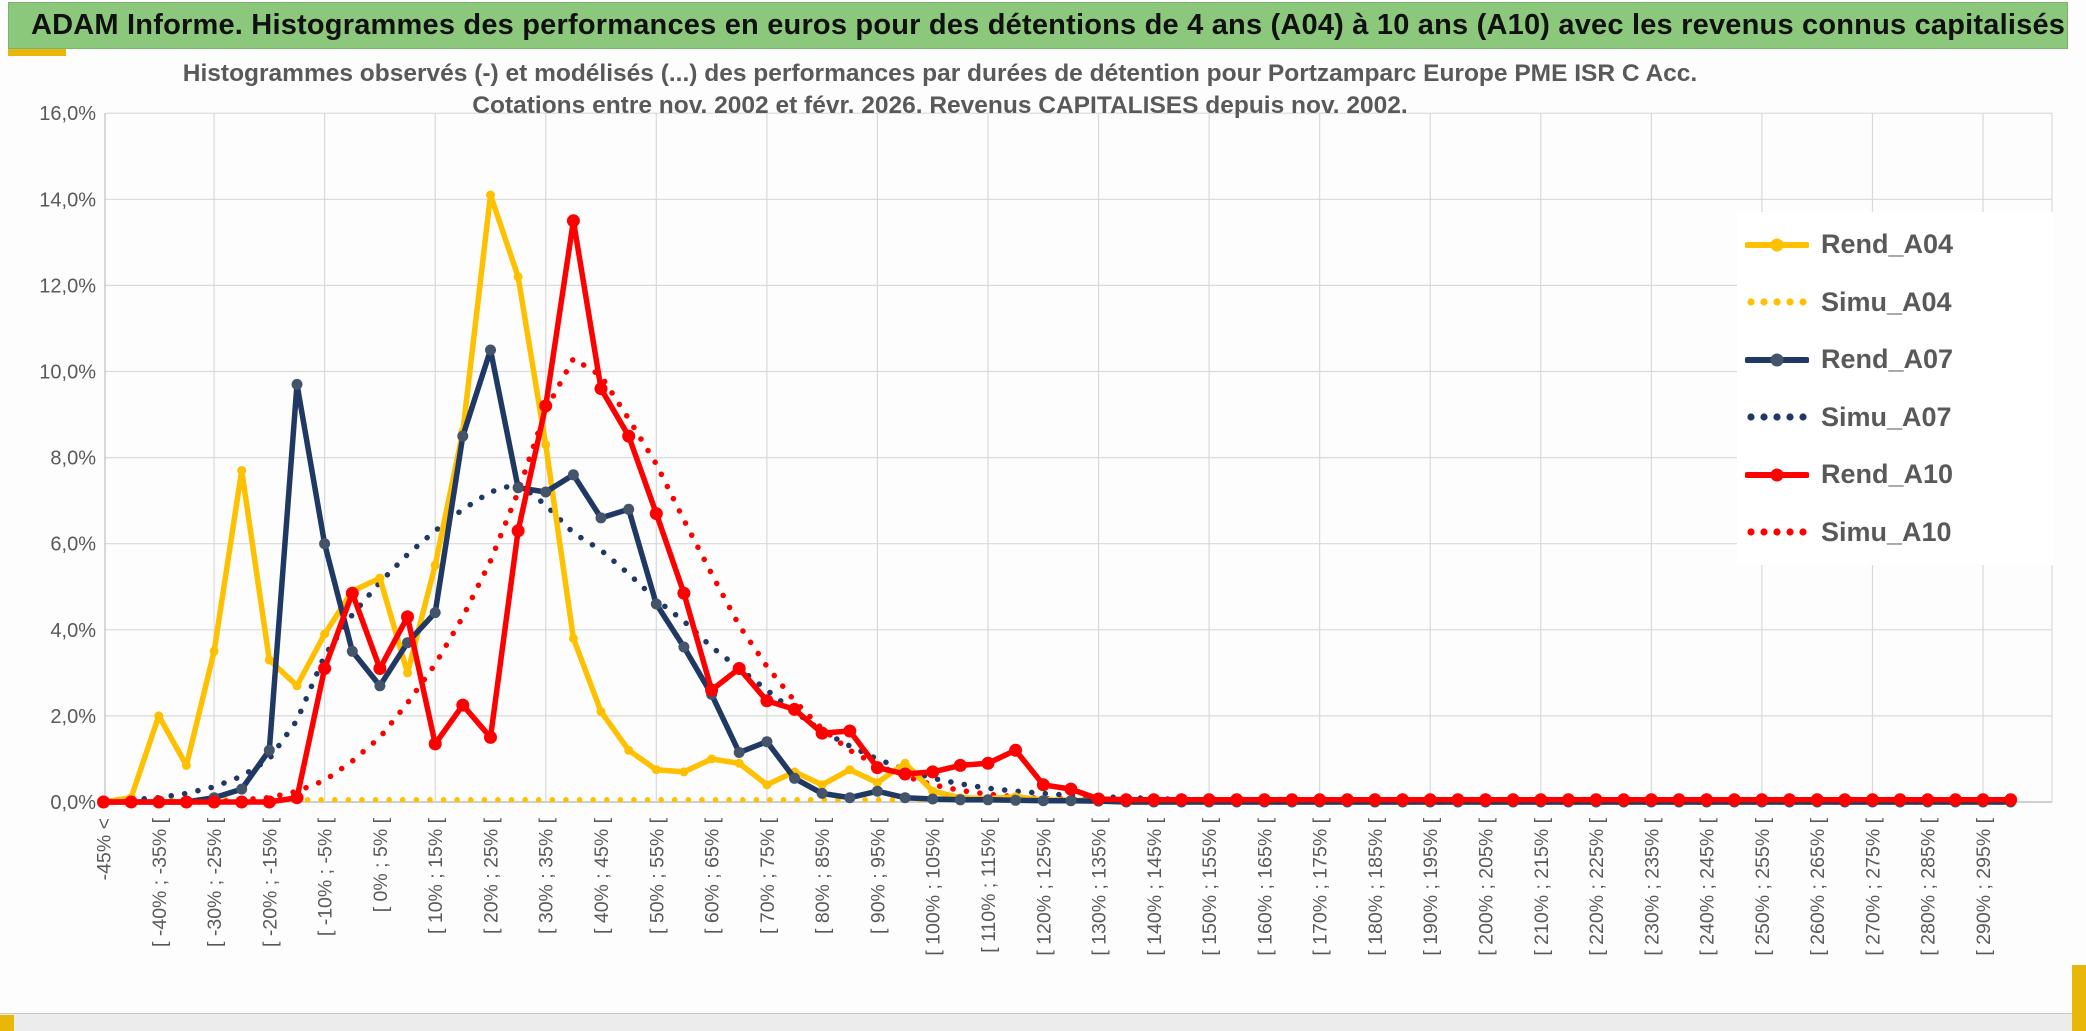 This screenshot has width=2086, height=1031. What do you see at coordinates (878, 875) in the screenshot?
I see `x-axis-label: [ 90% ; 95% [` at bounding box center [878, 875].